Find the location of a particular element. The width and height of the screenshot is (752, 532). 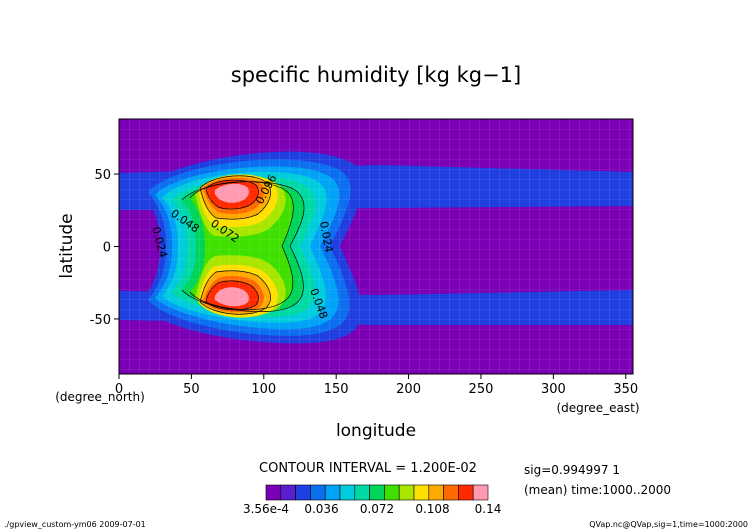

y-axis: 50 0 -50 is located at coordinates (104, 248).